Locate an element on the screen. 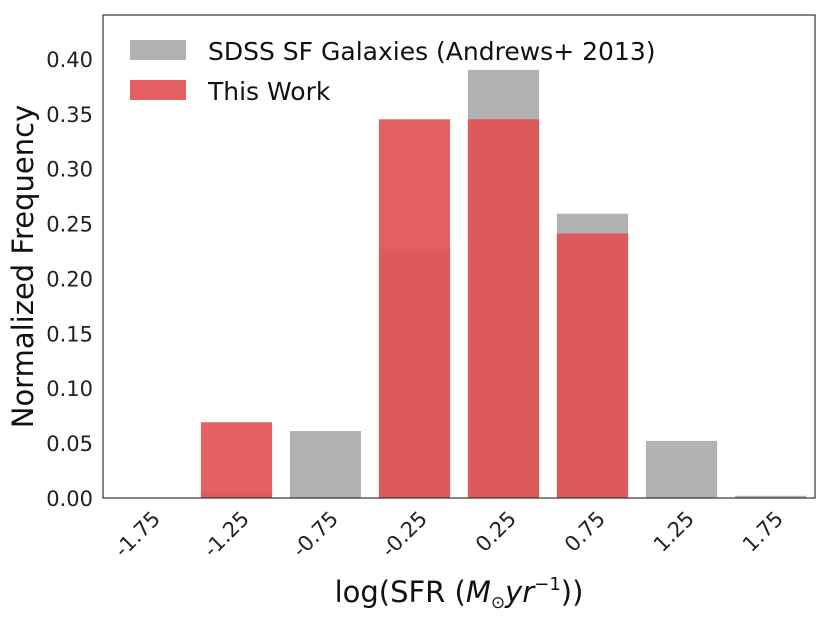 Image resolution: width=830 pixels, height=619 pixels. y-axis-label: Normalized Frequency is located at coordinates (23, 267).